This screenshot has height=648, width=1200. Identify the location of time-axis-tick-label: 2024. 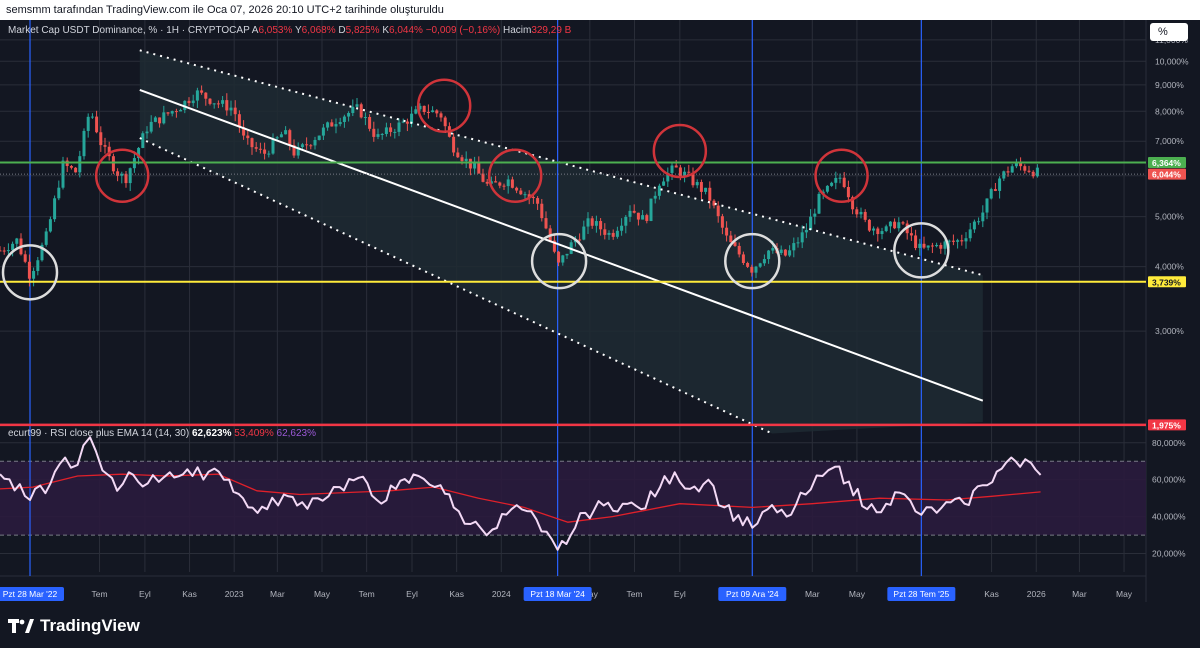
(501, 594).